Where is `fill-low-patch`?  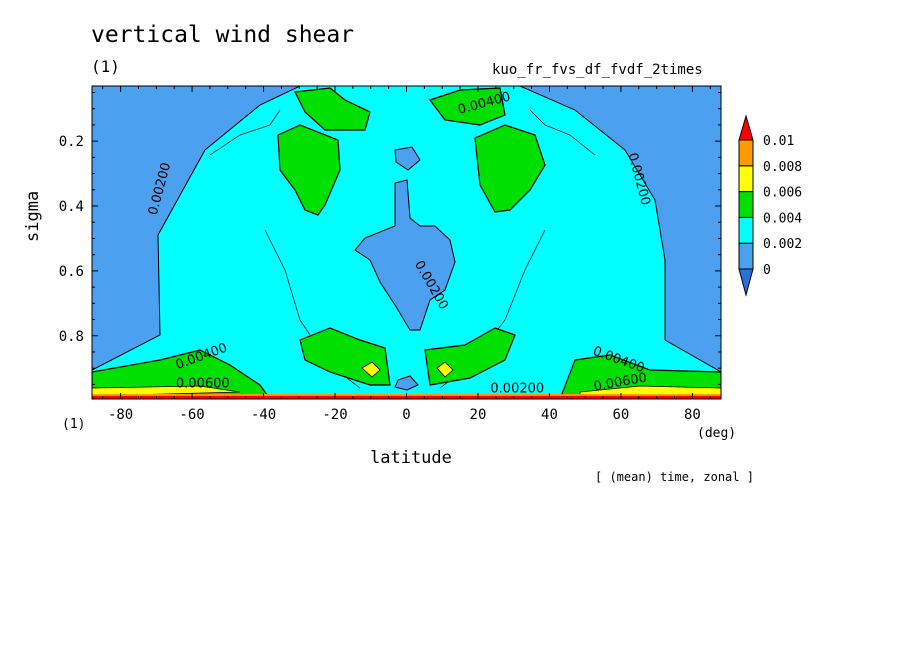
fill-low-patch is located at coordinates (406, 383).